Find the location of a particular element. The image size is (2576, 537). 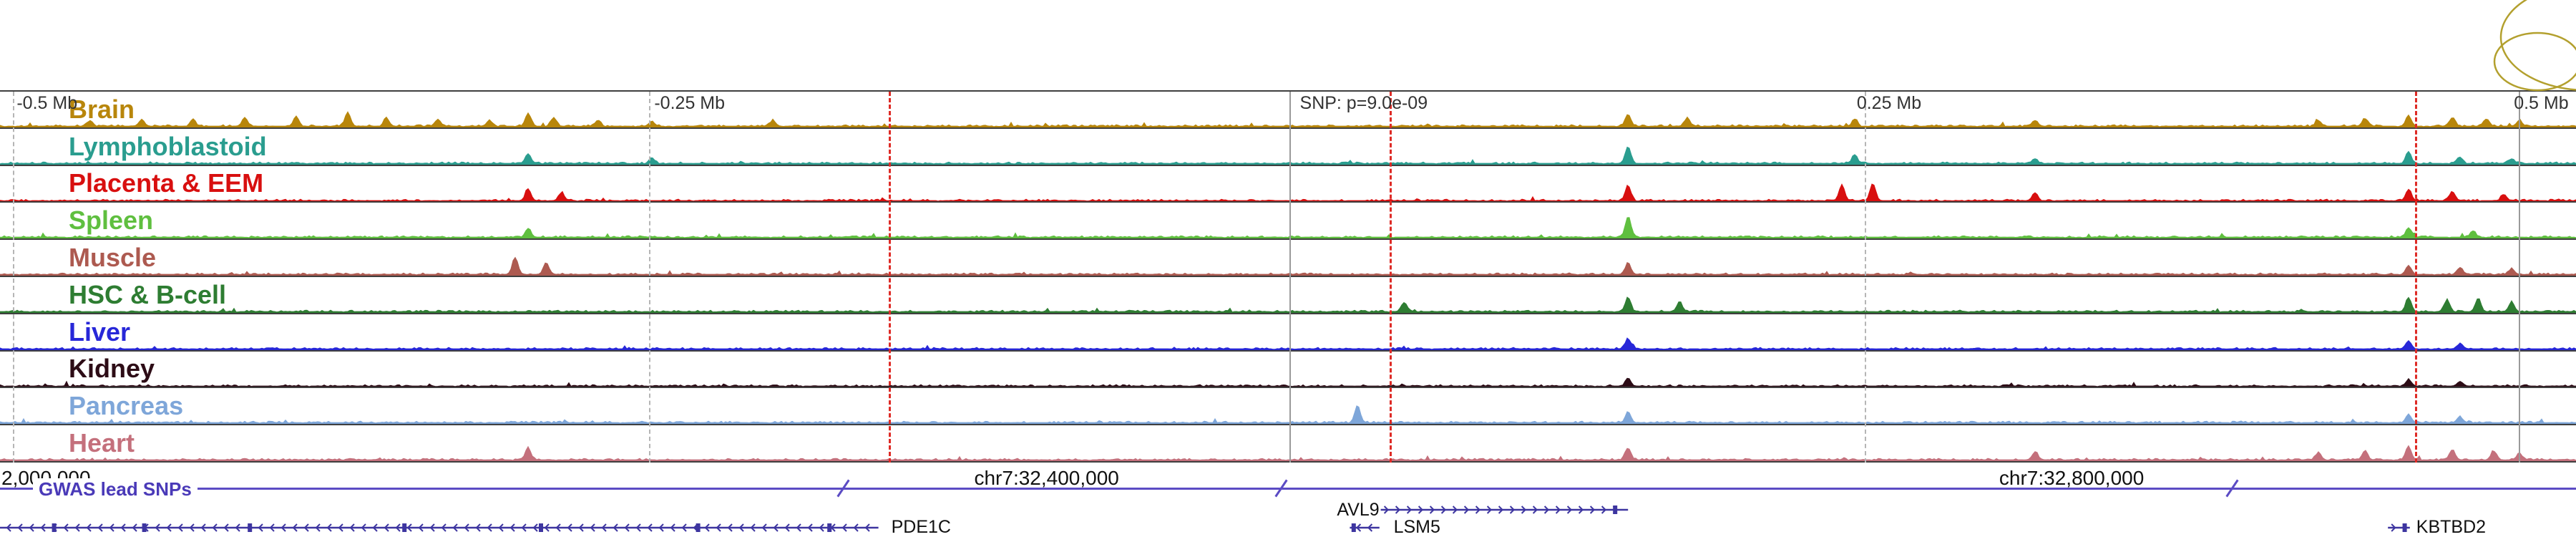

ruler-tick-label: -0.25 Mb is located at coordinates (690, 103).